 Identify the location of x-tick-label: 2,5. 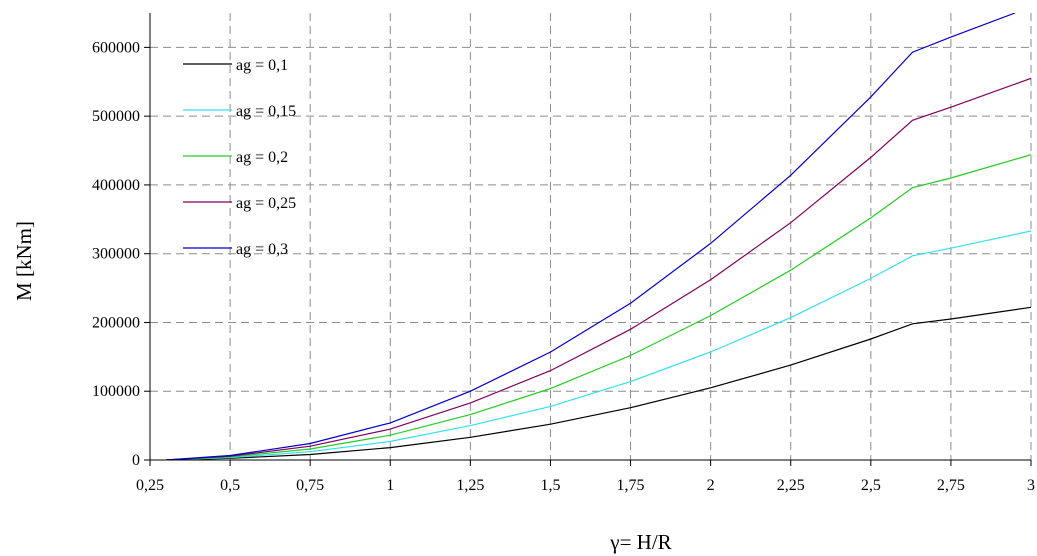
(871, 485).